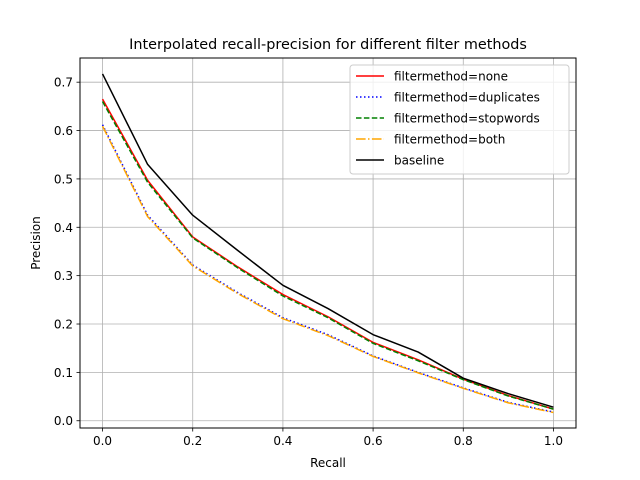 Image resolution: width=640 pixels, height=480 pixels. Describe the element at coordinates (451, 77) in the screenshot. I see `legend-label: filtermethod=none` at that location.